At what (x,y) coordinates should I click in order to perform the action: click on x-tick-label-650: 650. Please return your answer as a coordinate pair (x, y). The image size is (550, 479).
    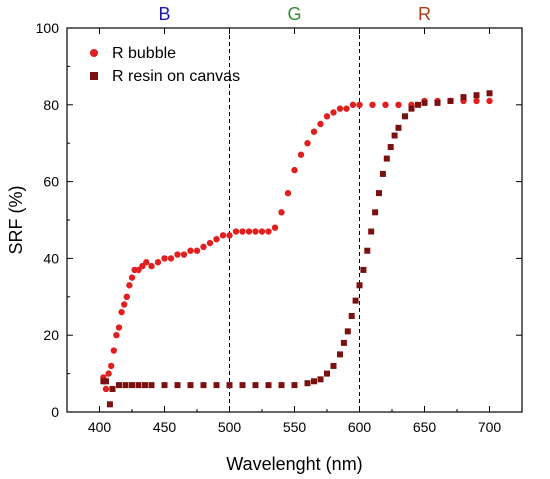
    Looking at the image, I should click on (425, 427).